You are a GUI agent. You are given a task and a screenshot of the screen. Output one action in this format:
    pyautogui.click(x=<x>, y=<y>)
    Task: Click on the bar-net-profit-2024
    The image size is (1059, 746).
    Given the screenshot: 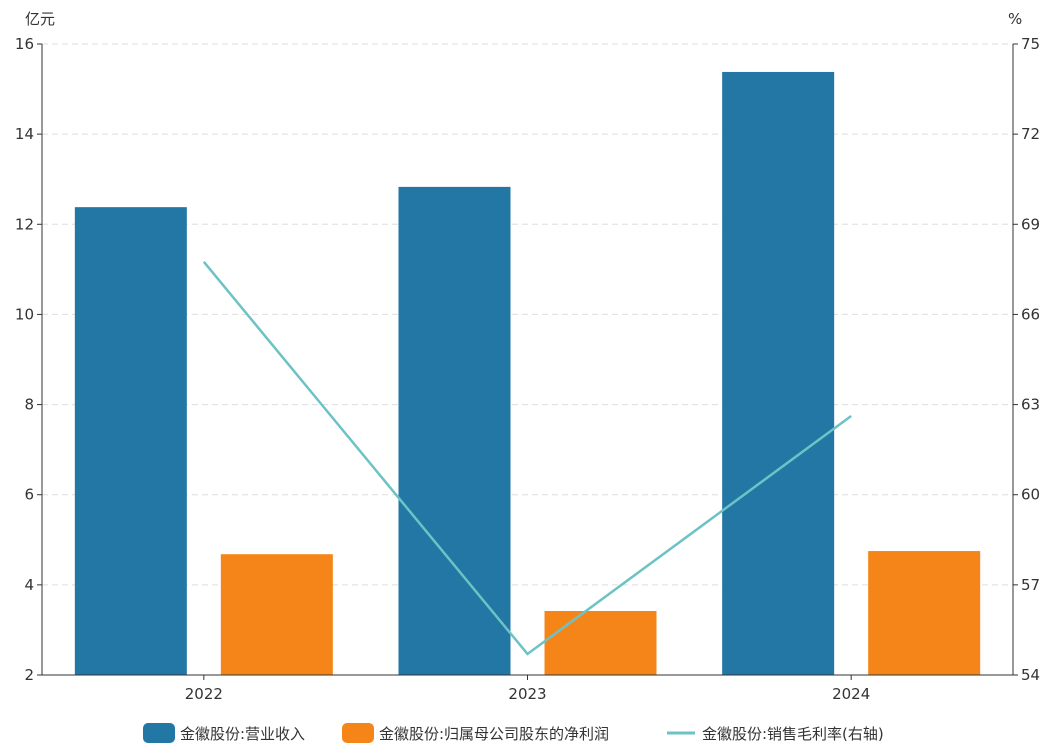 What is the action you would take?
    pyautogui.click(x=924, y=613)
    